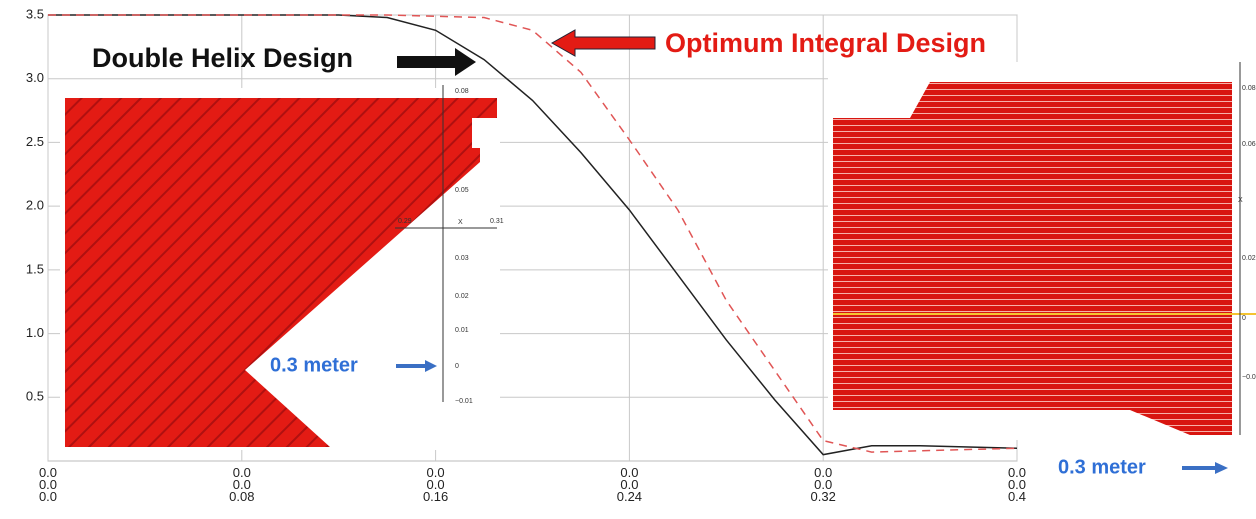 The height and width of the screenshot is (519, 1256). I want to click on inset-tick-label: 0.29, so click(405, 221).